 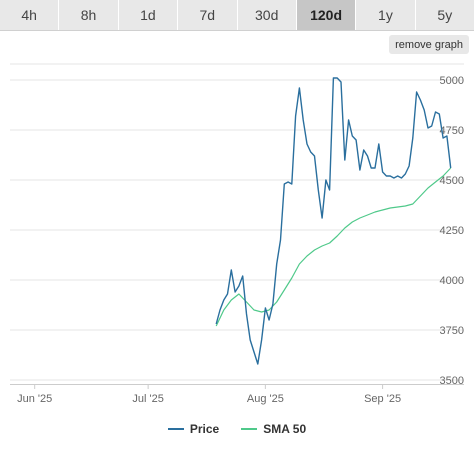 I want to click on y-axis-ticks: 3500 3750 4000 4250 4500 4750 5000, so click(x=452, y=231).